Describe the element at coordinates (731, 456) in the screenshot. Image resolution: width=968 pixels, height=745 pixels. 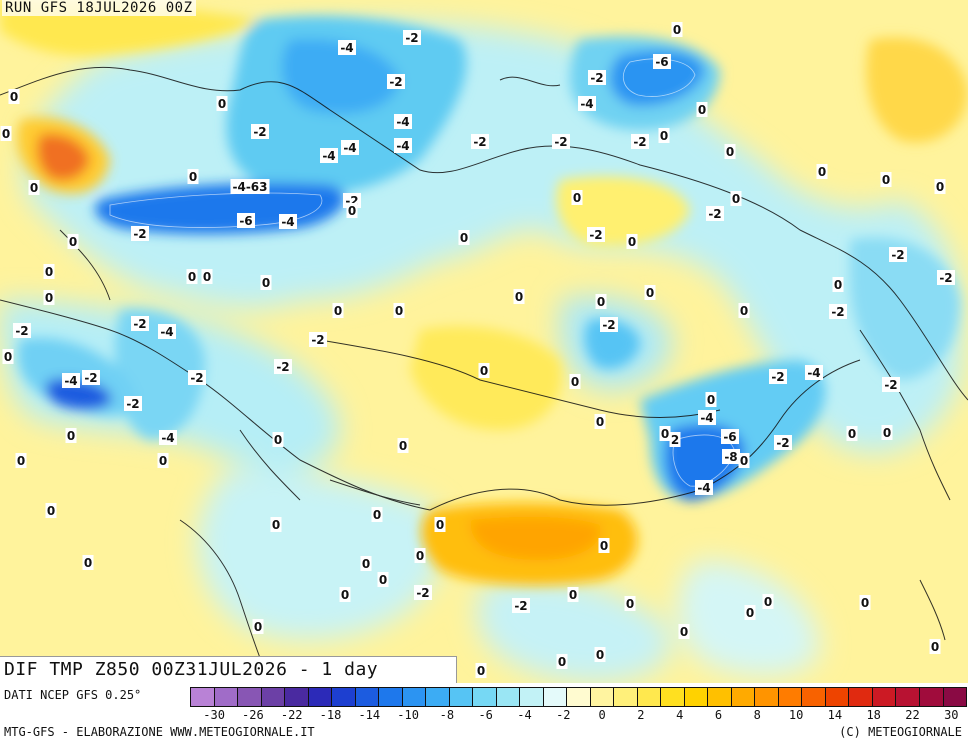
I see `contour-label: -8` at that location.